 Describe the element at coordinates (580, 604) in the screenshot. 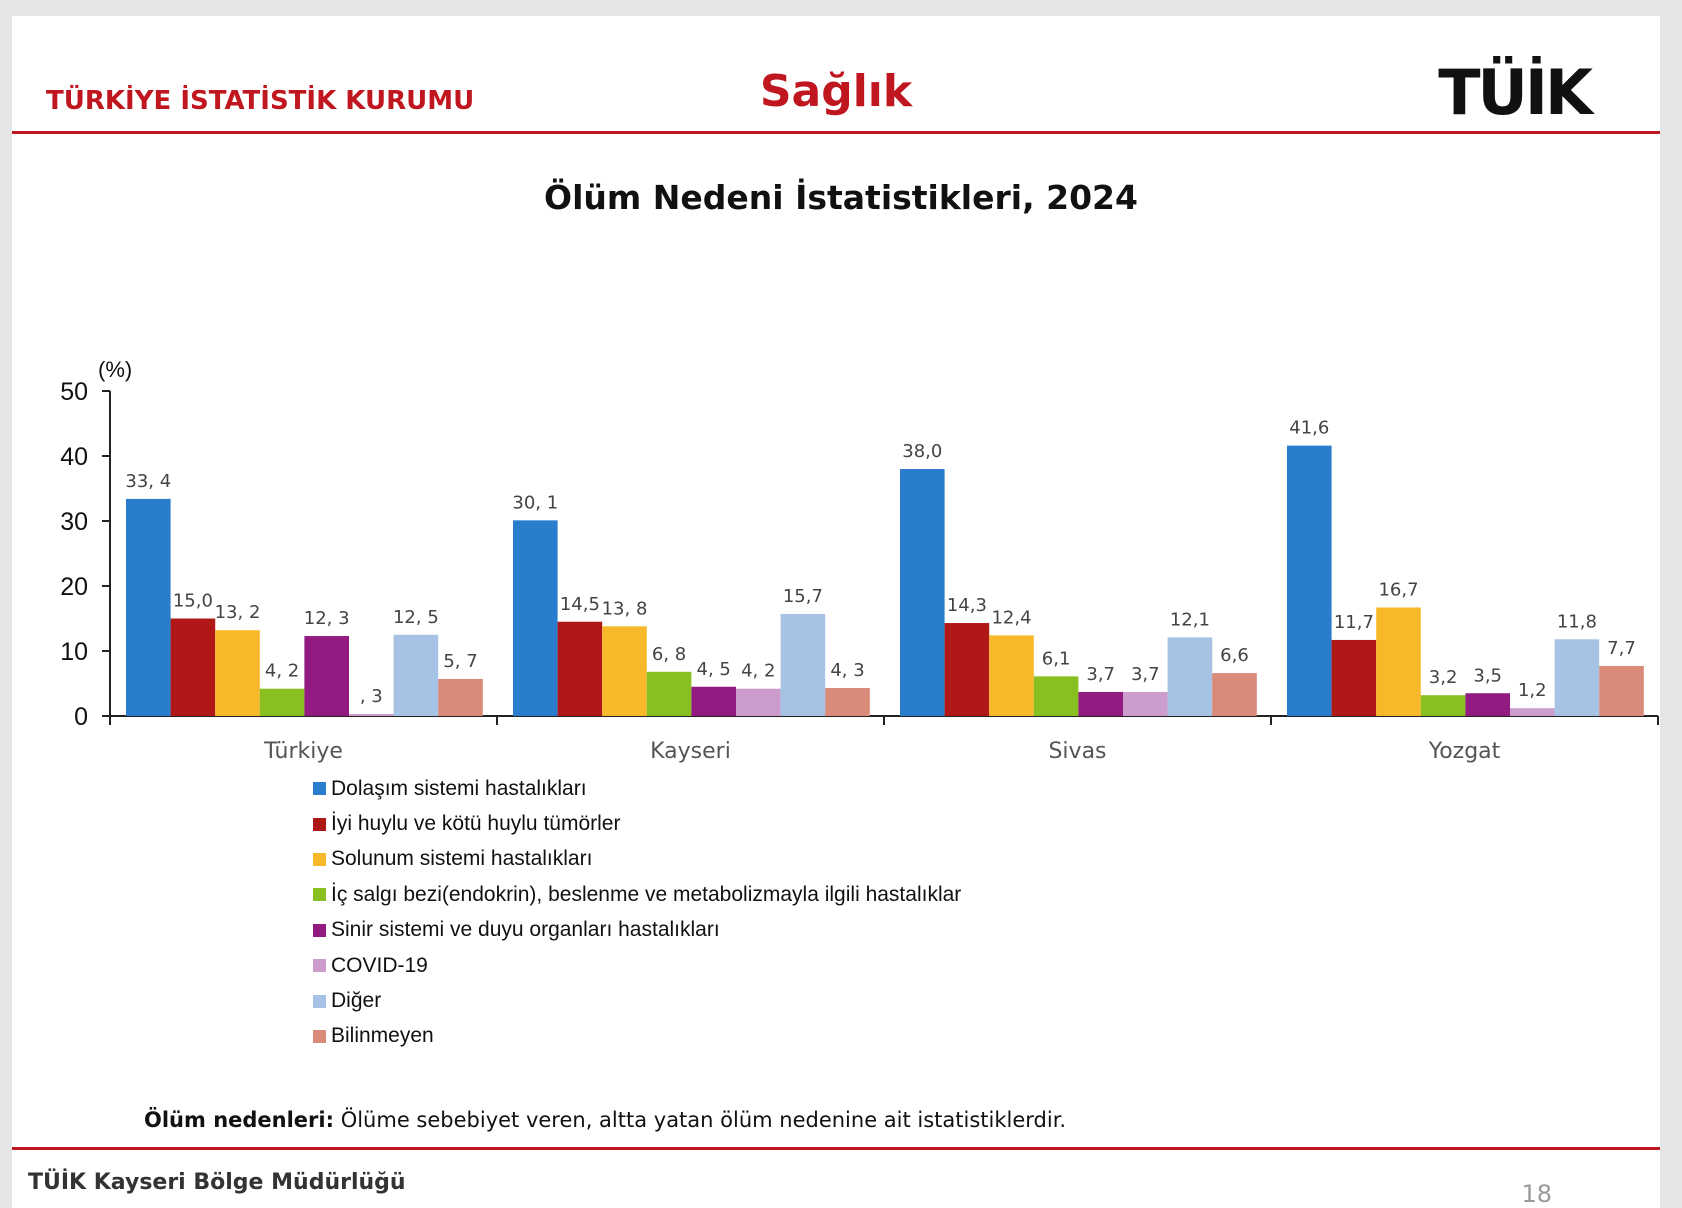

I see `data-label: 14,5` at that location.